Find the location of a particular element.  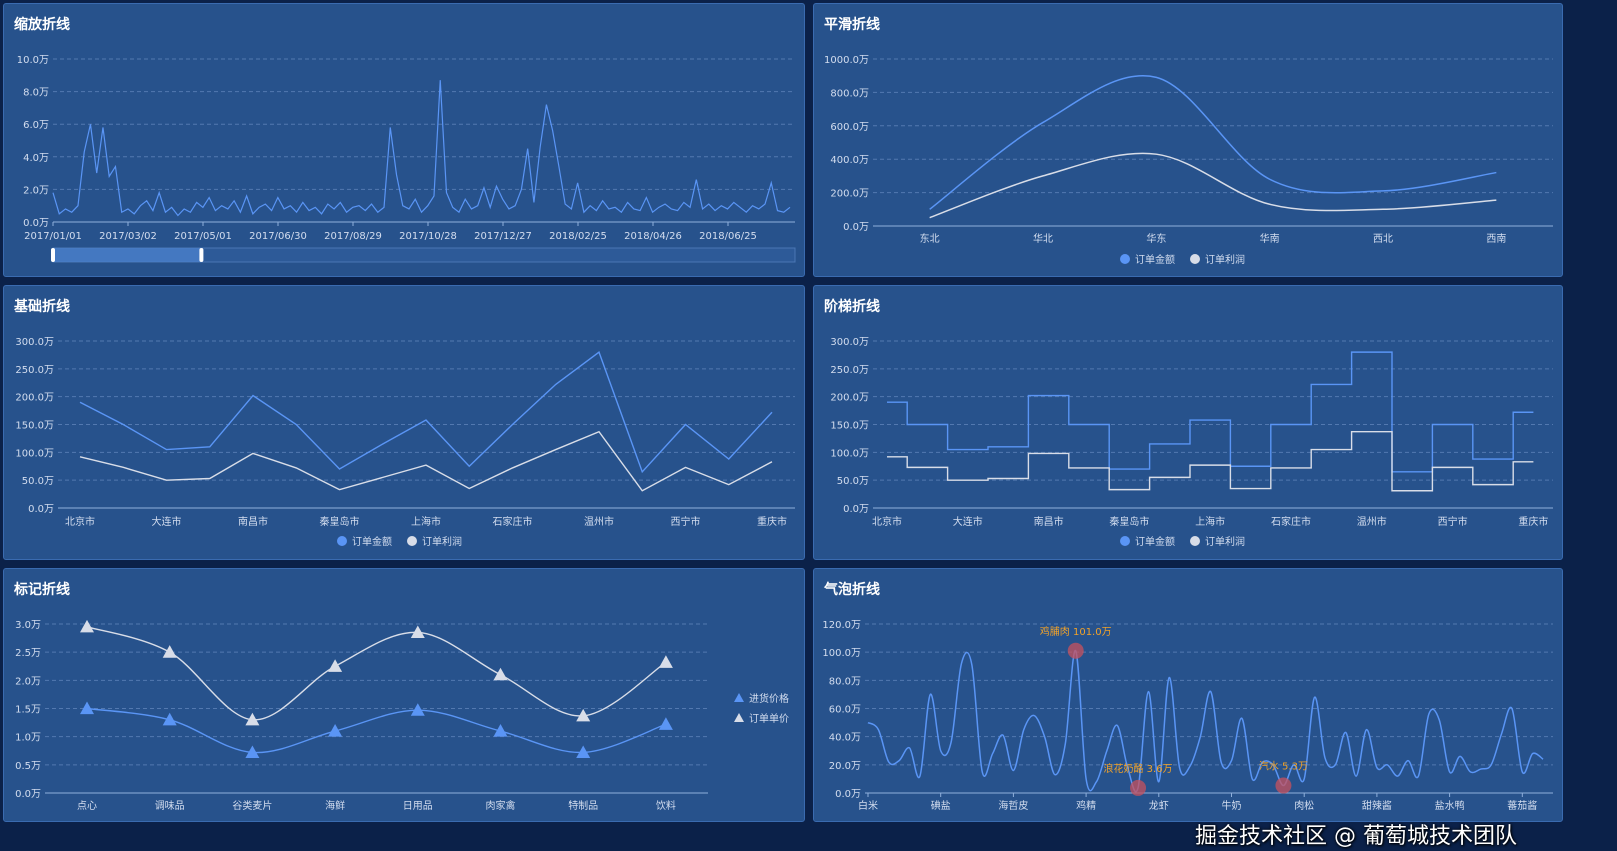

legend-triangle-icon is located at coordinates (739, 697).